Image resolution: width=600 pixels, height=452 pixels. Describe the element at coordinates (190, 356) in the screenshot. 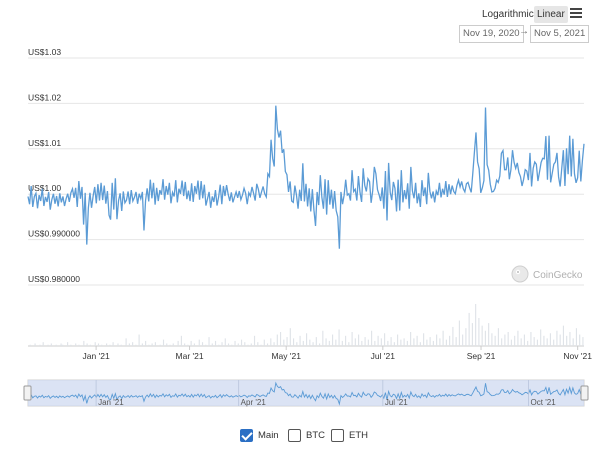

I see `x-tick-label: Mar '21` at that location.